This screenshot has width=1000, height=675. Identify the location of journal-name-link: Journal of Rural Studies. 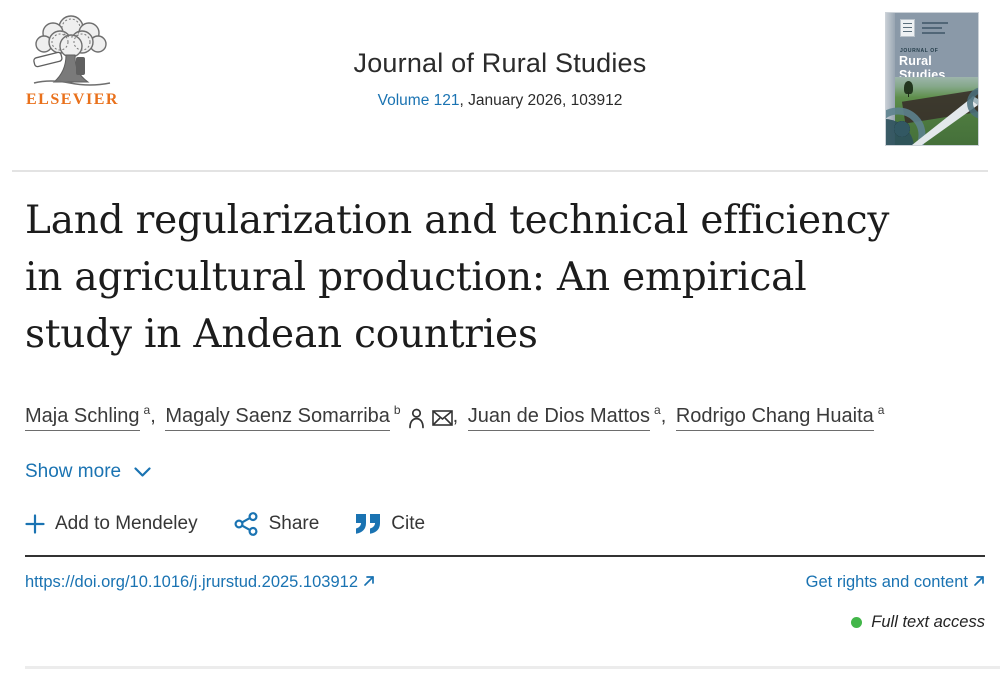
(500, 63).